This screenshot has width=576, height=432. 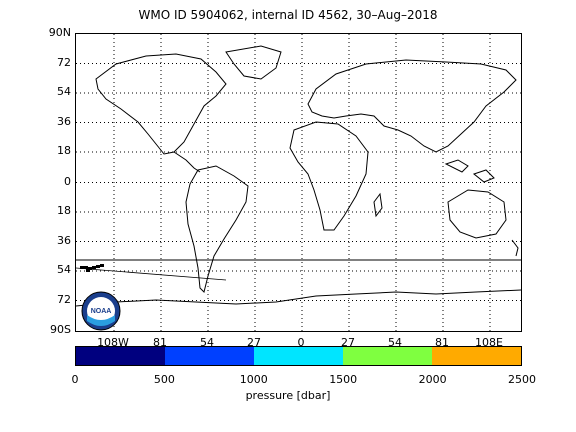 I want to click on float-track-line, so click(x=151, y=274).